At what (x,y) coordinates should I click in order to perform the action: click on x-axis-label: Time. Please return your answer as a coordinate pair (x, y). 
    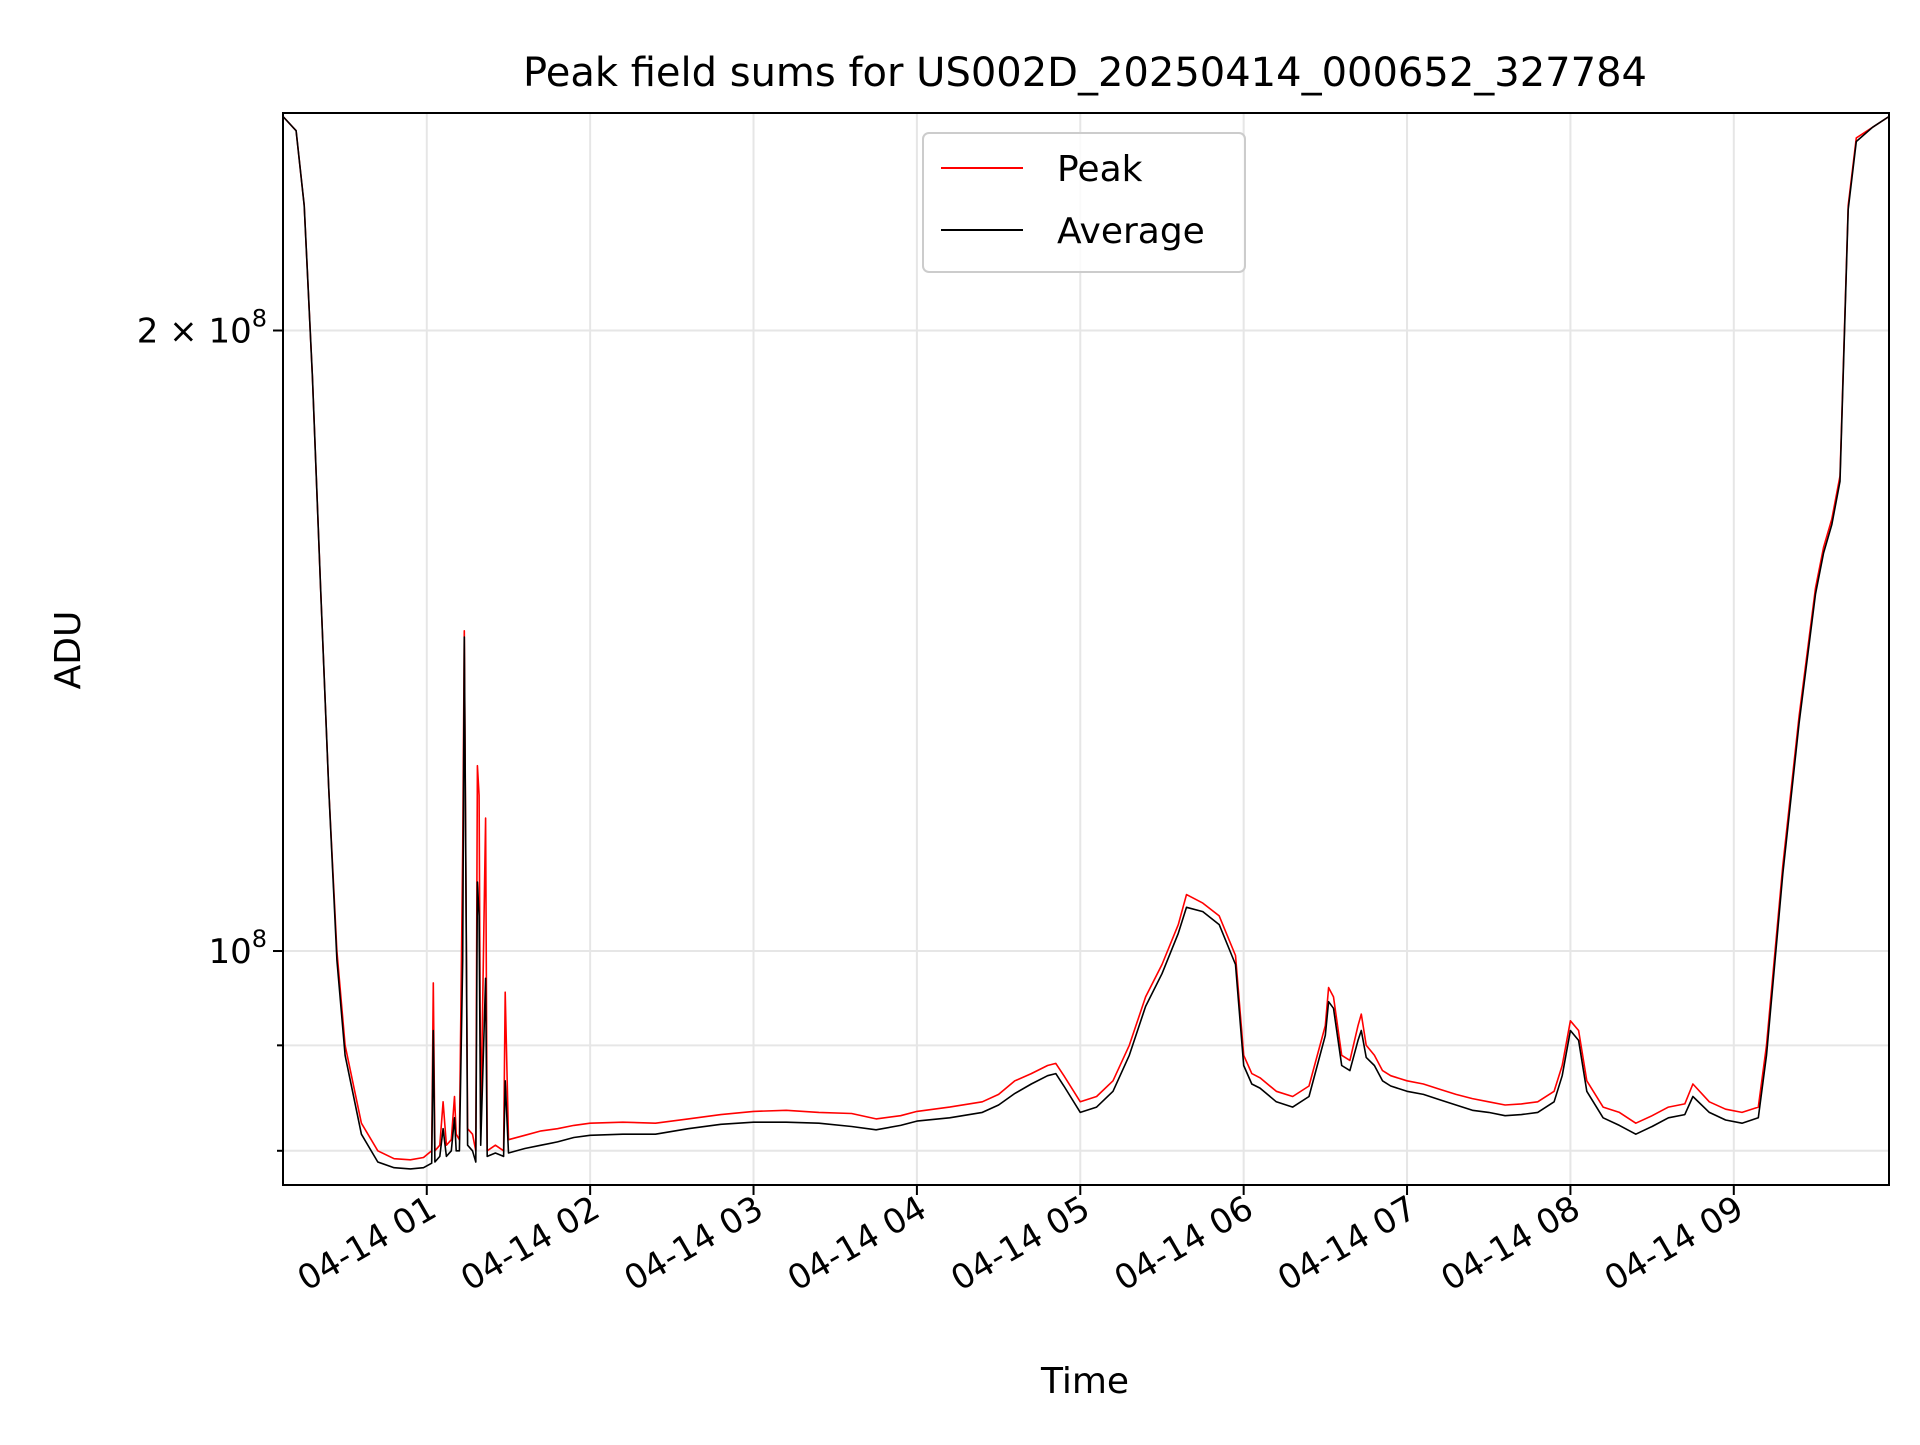
    Looking at the image, I should click on (1084, 1381).